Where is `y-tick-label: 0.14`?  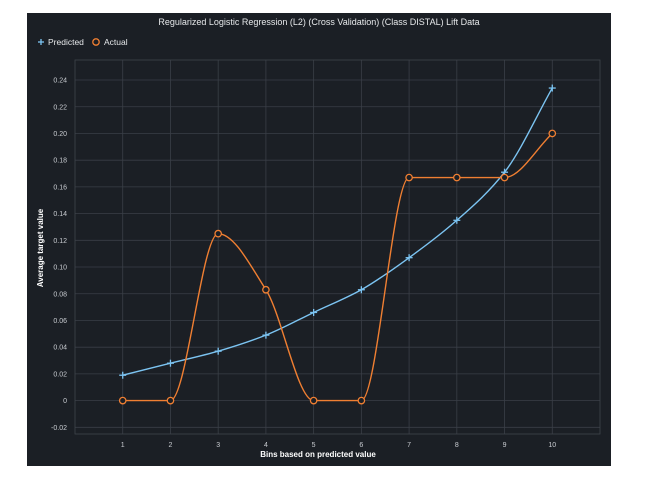 y-tick-label: 0.14 is located at coordinates (60, 214).